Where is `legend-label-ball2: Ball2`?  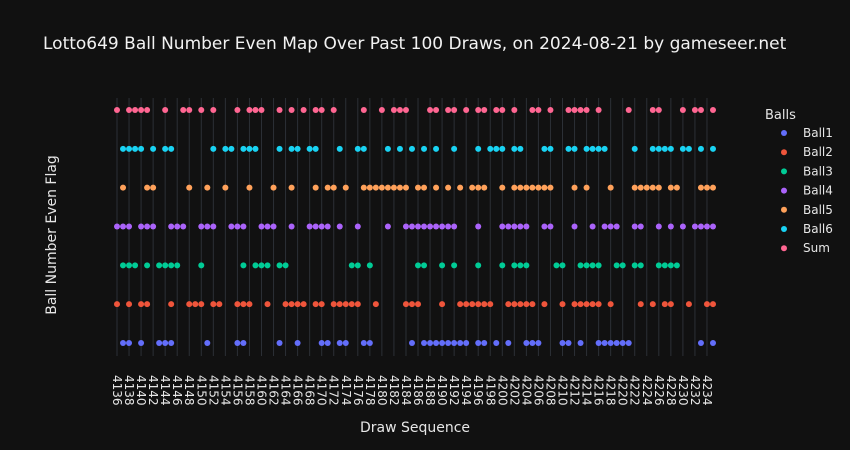 legend-label-ball2: Ball2 is located at coordinates (818, 152).